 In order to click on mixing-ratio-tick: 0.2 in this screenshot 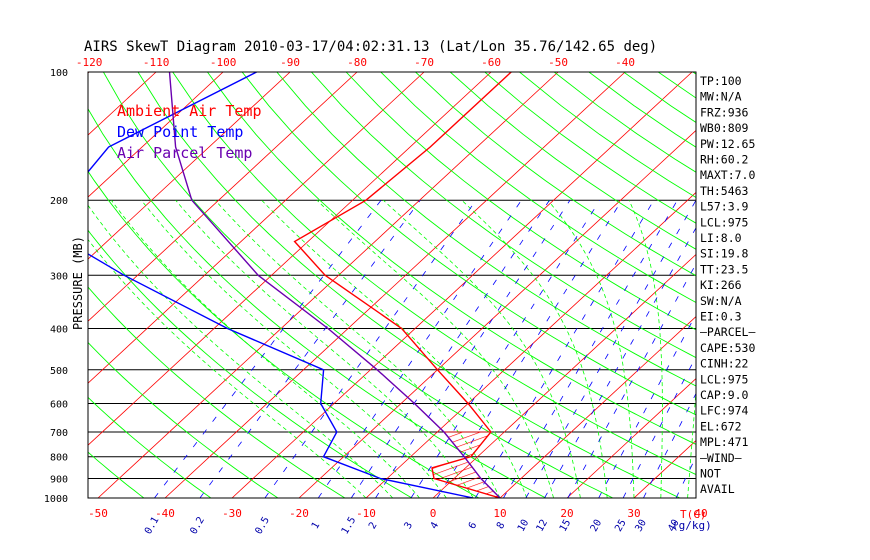, I will do `click(197, 525)`.